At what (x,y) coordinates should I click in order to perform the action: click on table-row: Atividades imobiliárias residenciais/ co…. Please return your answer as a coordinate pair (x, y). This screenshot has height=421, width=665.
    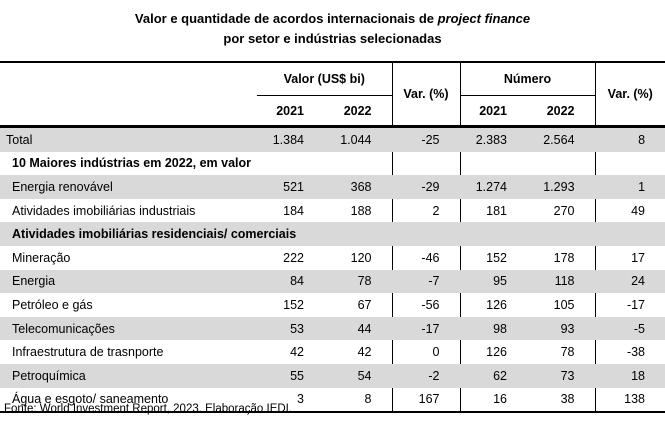
    Looking at the image, I should click on (332, 234).